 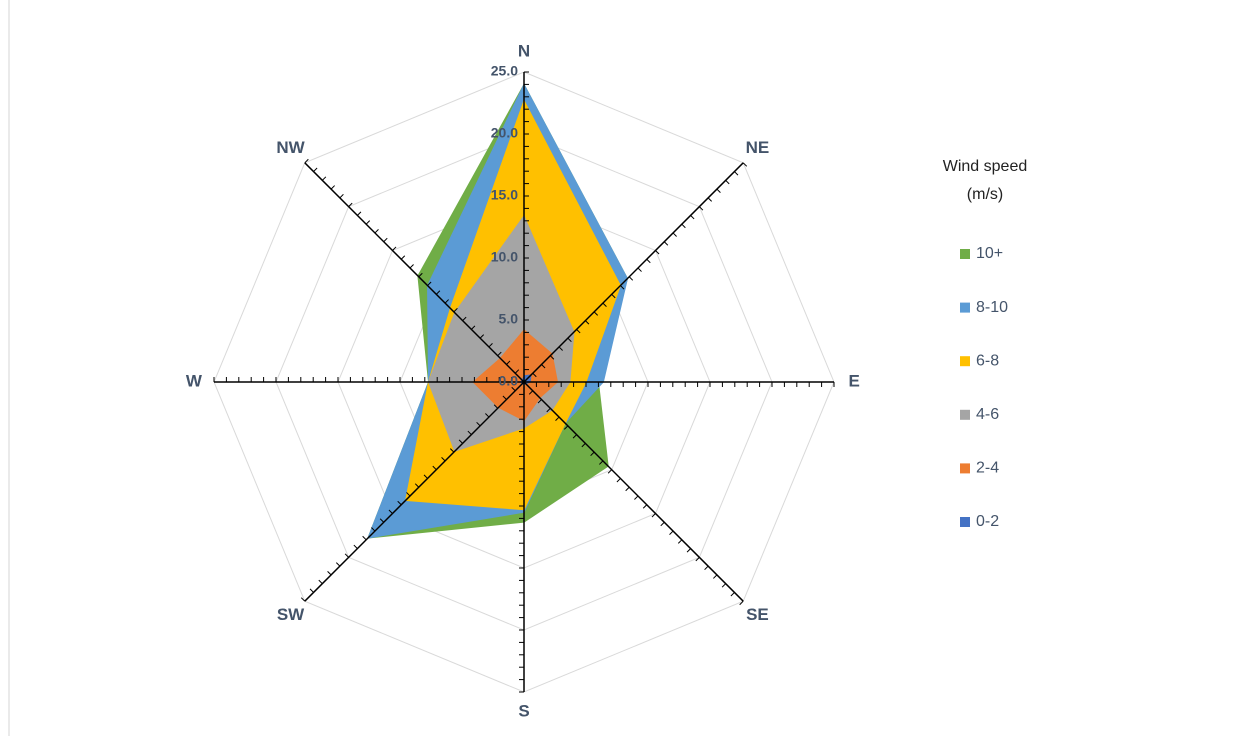 I want to click on category-label: NE, so click(x=758, y=147).